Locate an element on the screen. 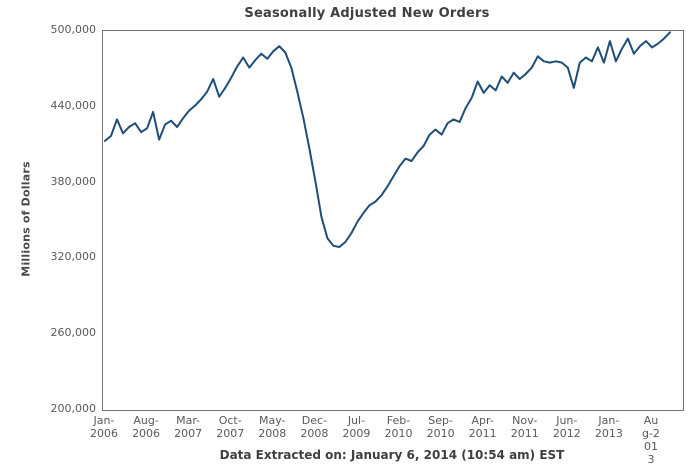 Image resolution: width=689 pixels, height=470 pixels. x-tick-label: Jul- 2009 is located at coordinates (356, 427).